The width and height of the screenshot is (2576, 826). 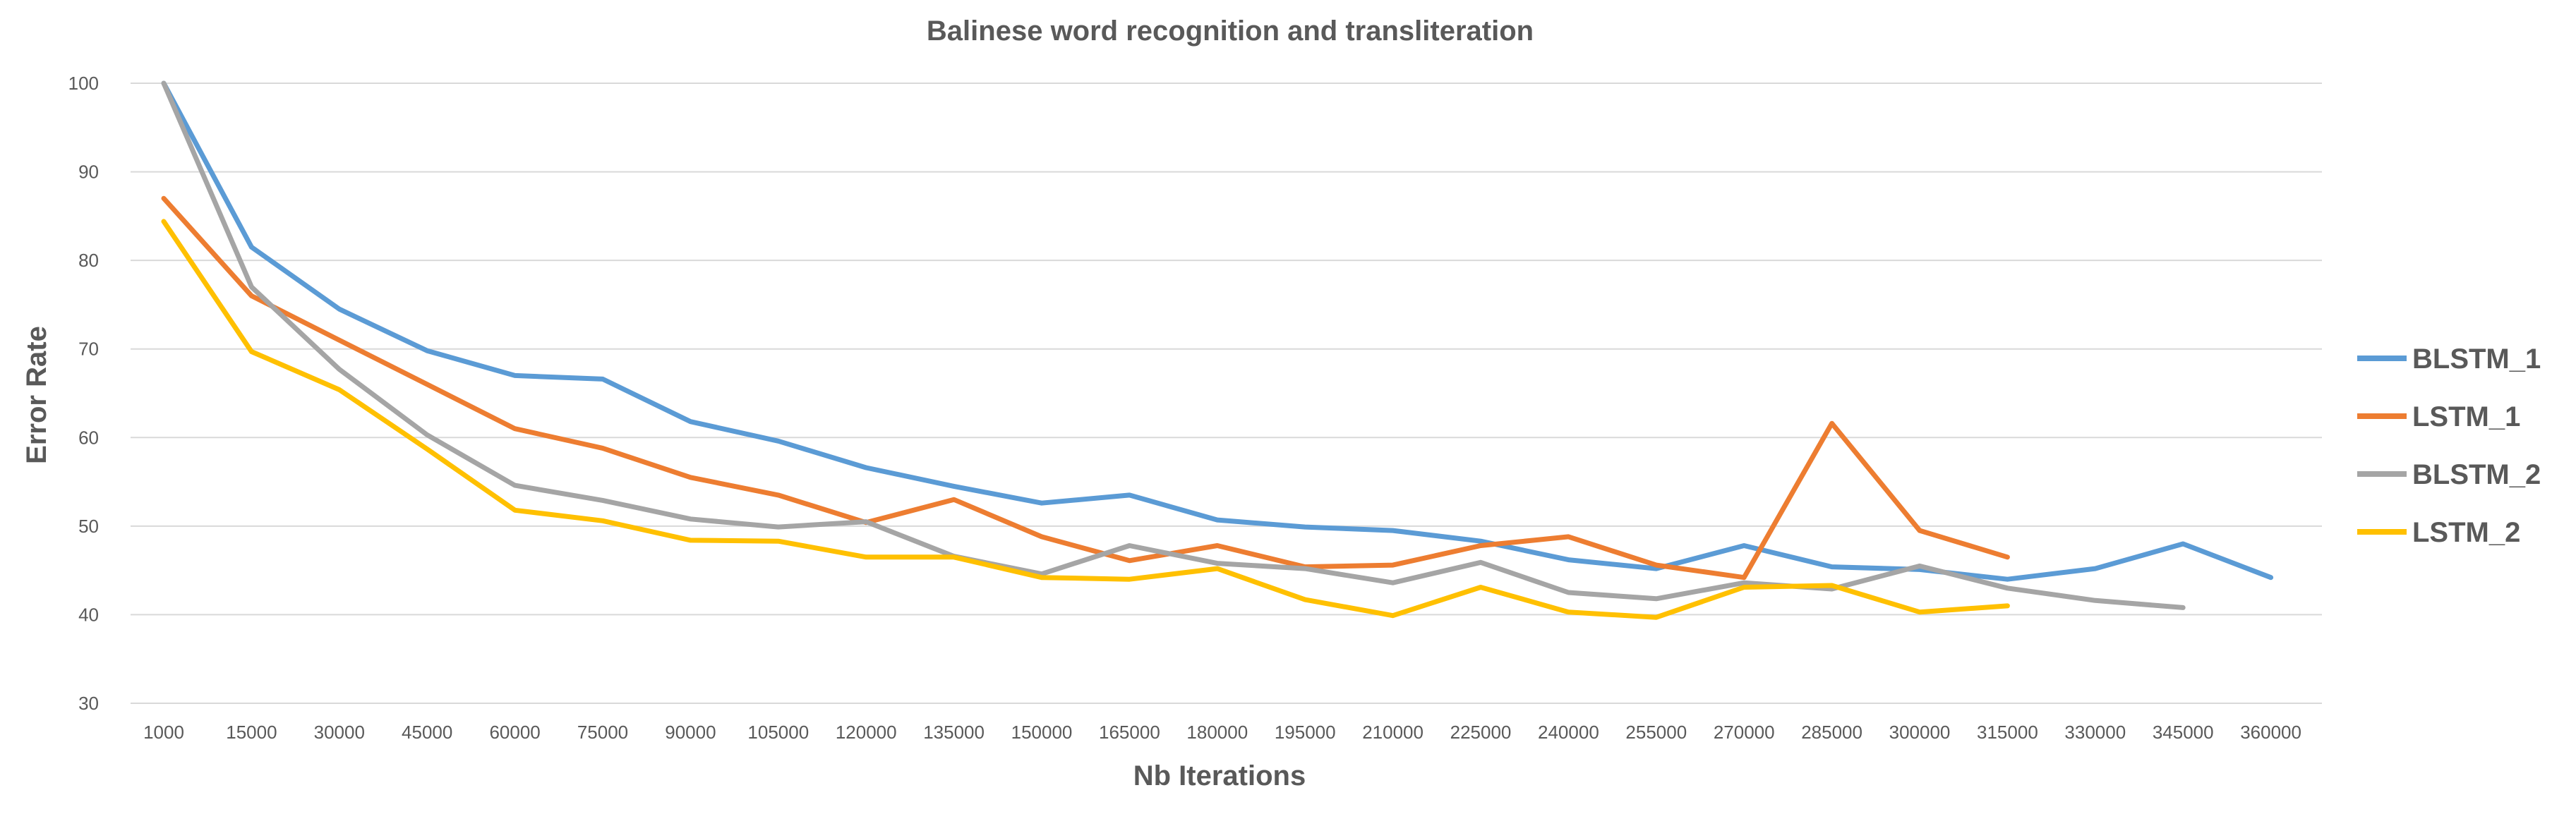 What do you see at coordinates (1744, 733) in the screenshot?
I see `x-tick-label: 270000` at bounding box center [1744, 733].